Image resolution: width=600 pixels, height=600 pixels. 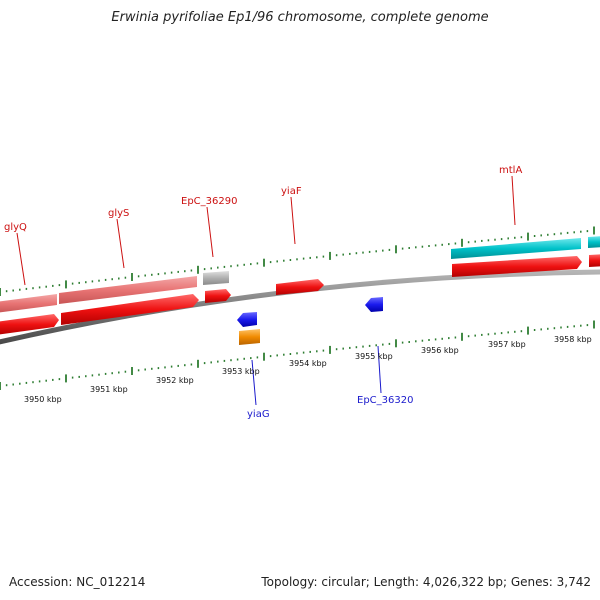 What do you see at coordinates (254, 382) in the screenshot?
I see `leader-yiag` at bounding box center [254, 382].